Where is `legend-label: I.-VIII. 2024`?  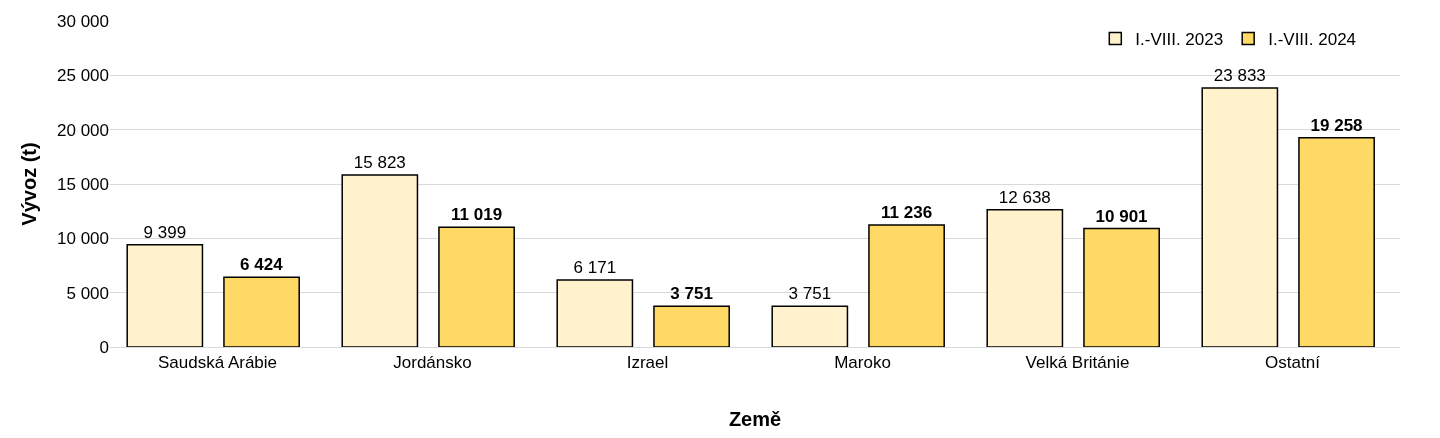
legend-label: I.-VIII. 2024 is located at coordinates (1312, 40).